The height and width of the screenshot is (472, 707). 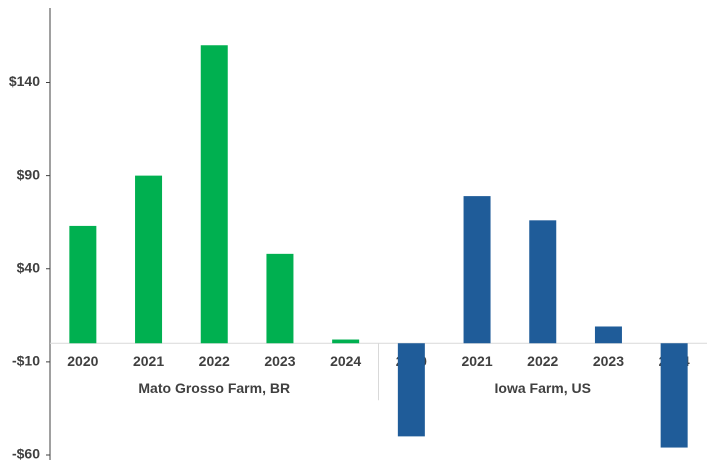 I want to click on x-tick-label: 2020, so click(x=82, y=361).